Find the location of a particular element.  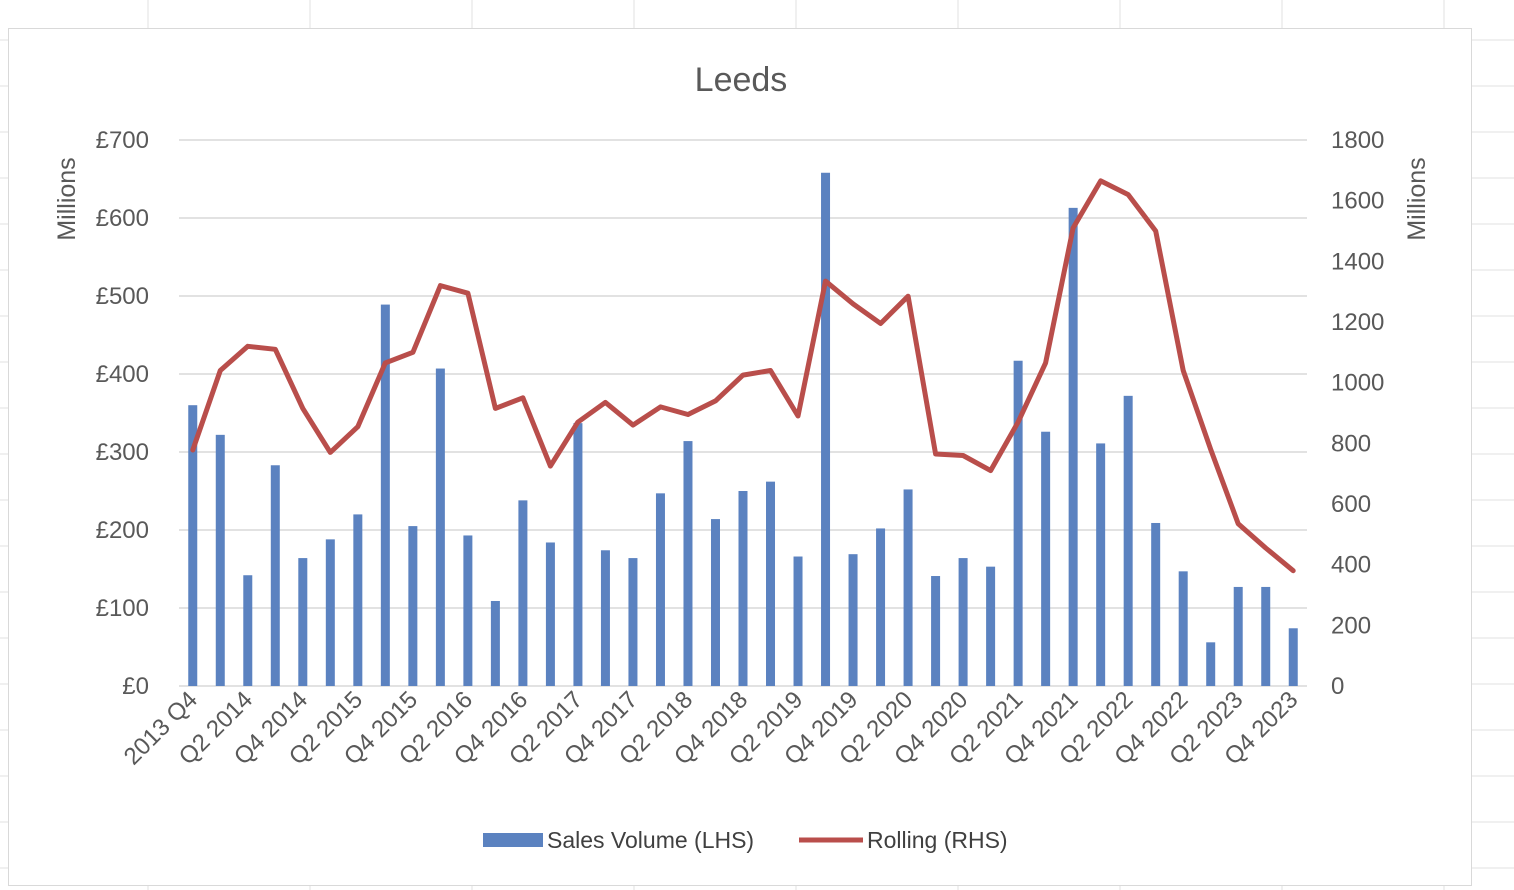

right-axis-ticks: 0 200 400 600 800 1000 1200 1400 1600 1800 is located at coordinates (1357, 413).